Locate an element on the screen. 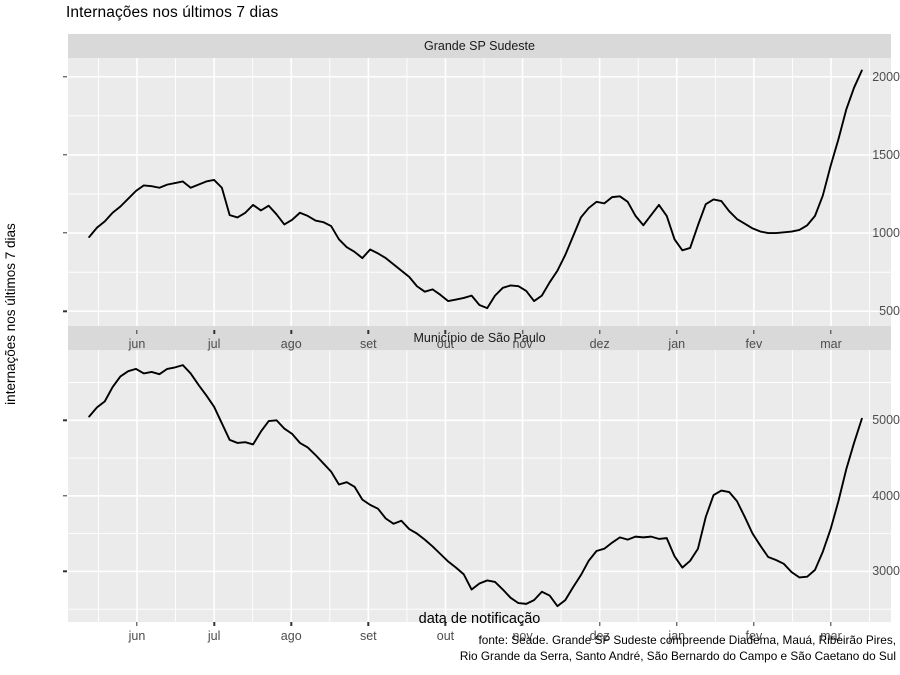  facet-strip-label-1: Município de São Paulo is located at coordinates (479, 338).